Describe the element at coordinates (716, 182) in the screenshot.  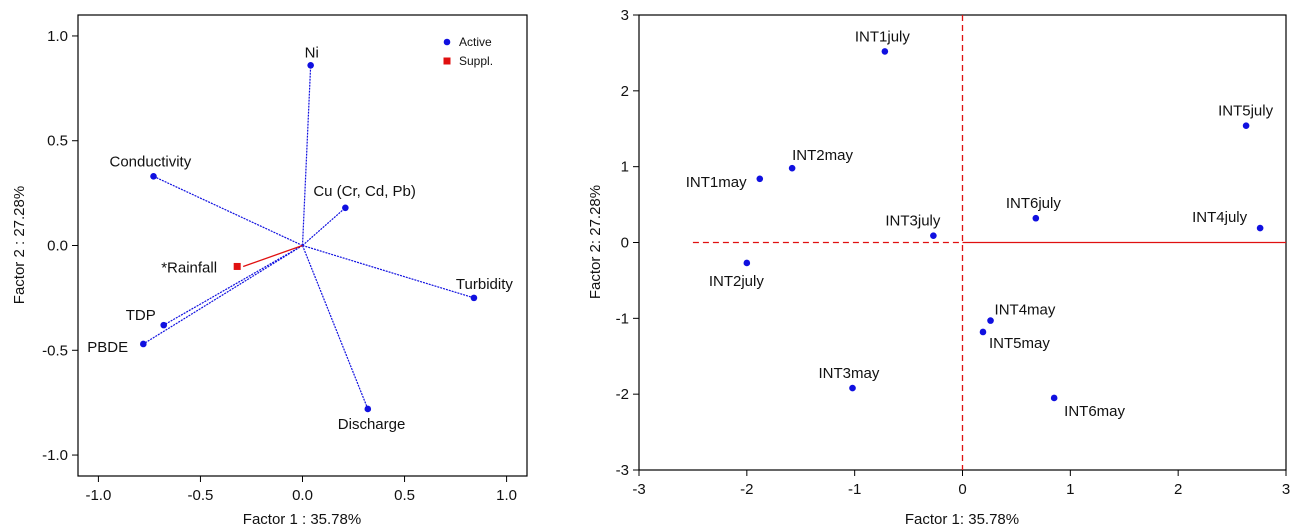
I see `data-label: INT1may` at that location.